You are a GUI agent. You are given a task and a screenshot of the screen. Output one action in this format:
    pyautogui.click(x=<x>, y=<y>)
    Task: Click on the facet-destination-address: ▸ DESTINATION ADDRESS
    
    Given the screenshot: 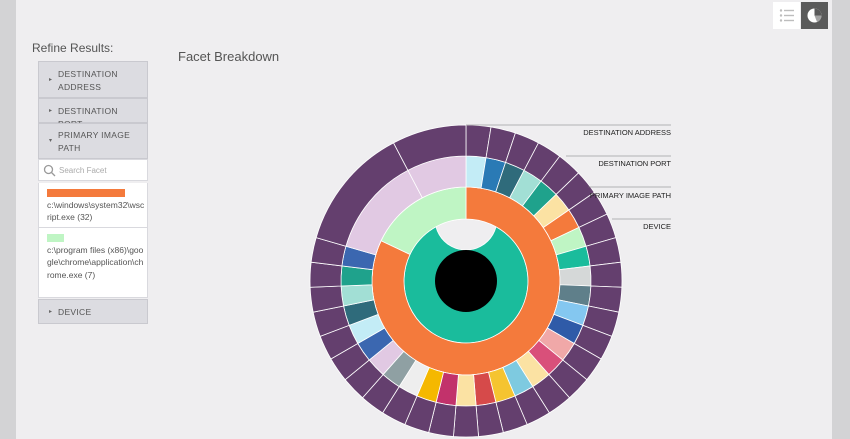 What is the action you would take?
    pyautogui.click(x=93, y=79)
    